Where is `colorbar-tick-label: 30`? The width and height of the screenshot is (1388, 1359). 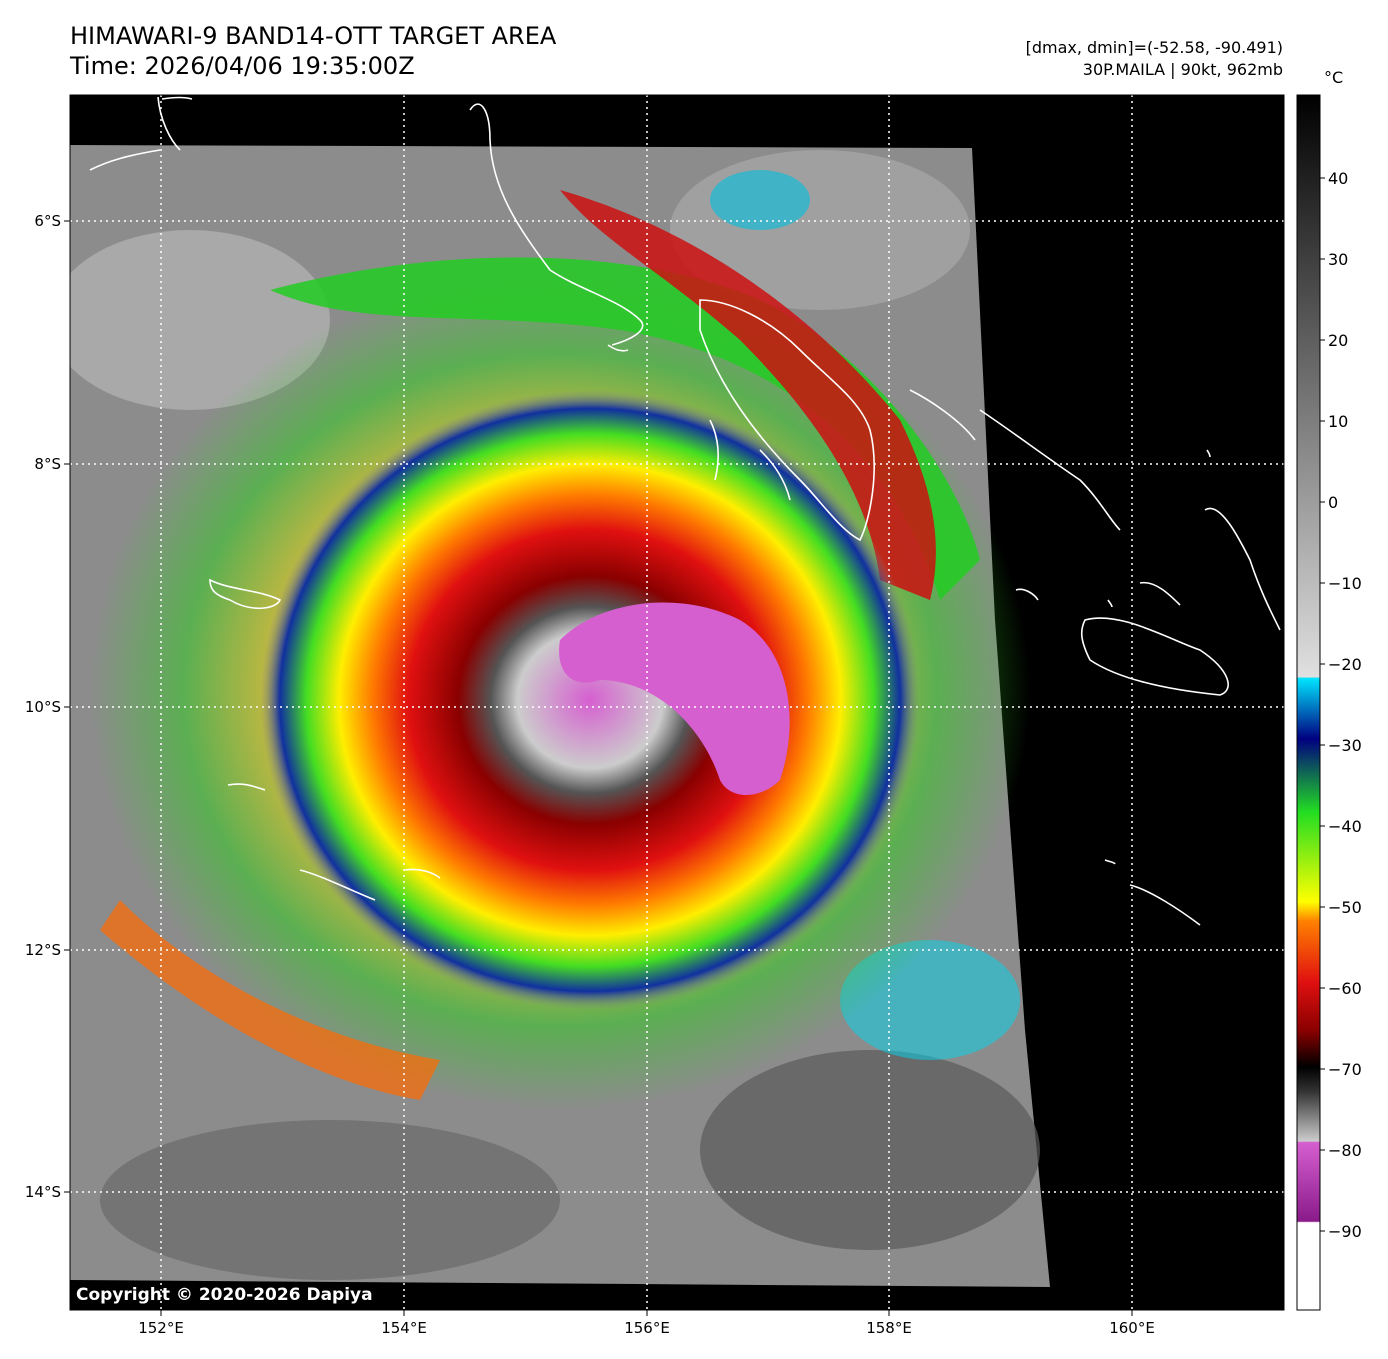
colorbar-tick-label: 30 is located at coordinates (1338, 259).